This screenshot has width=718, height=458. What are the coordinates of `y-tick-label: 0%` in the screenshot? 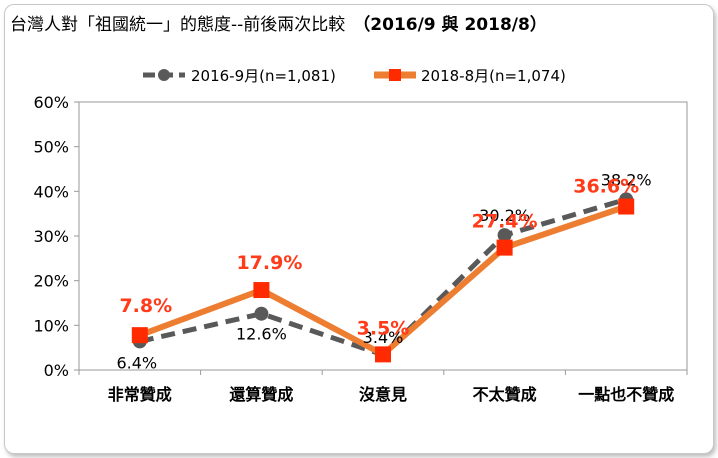 It's located at (56, 370).